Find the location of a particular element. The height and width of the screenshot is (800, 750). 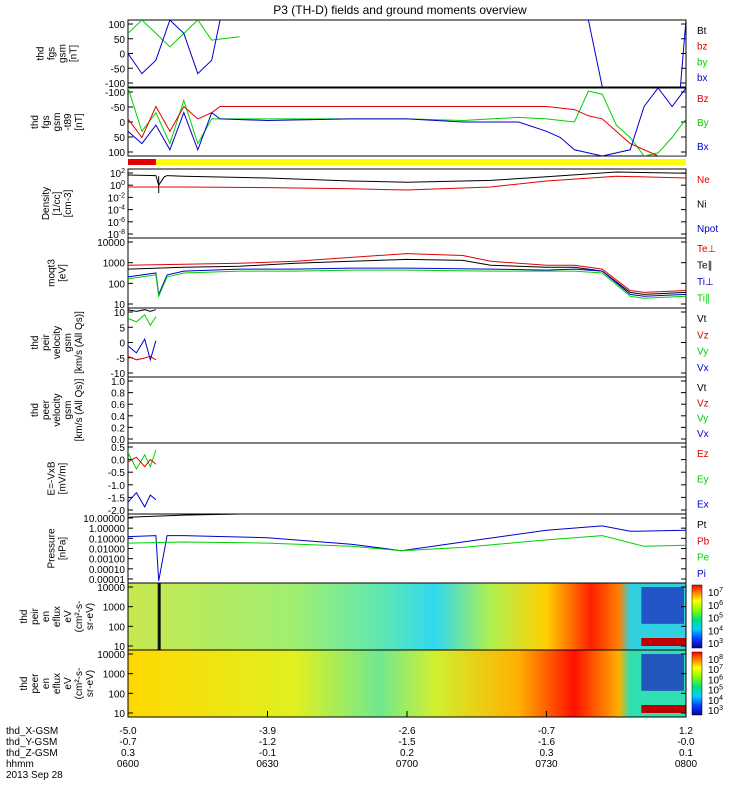

legend-entry: Bt is located at coordinates (702, 31).